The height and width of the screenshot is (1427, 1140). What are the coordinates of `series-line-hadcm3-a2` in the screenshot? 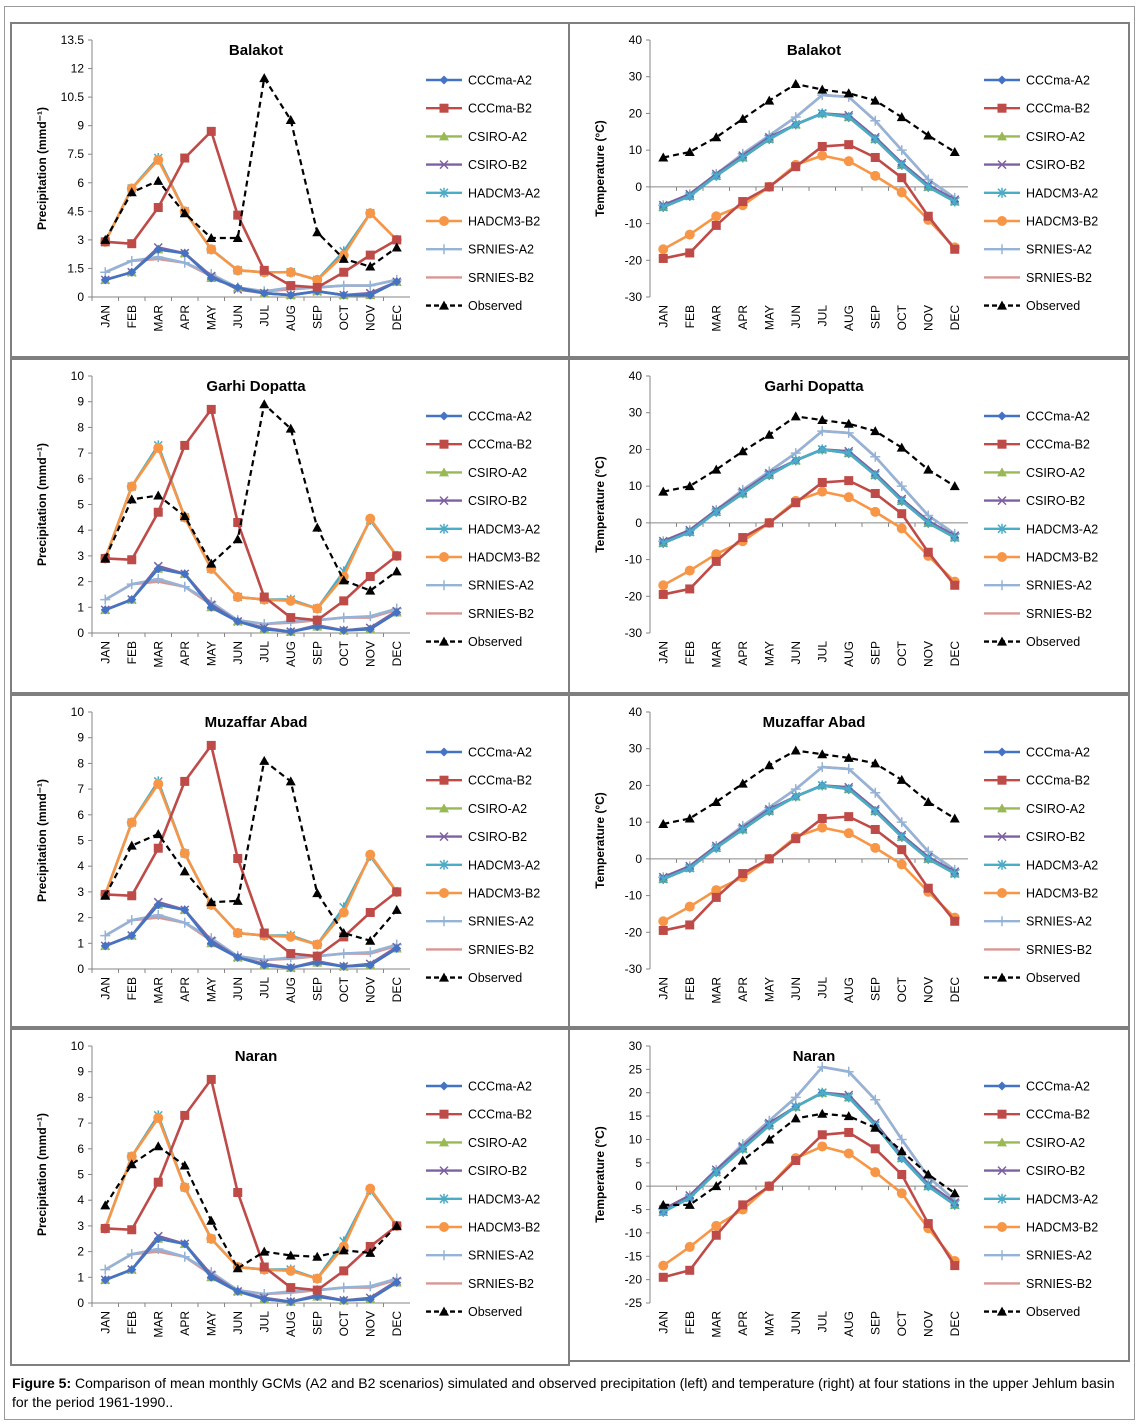 It's located at (809, 1152).